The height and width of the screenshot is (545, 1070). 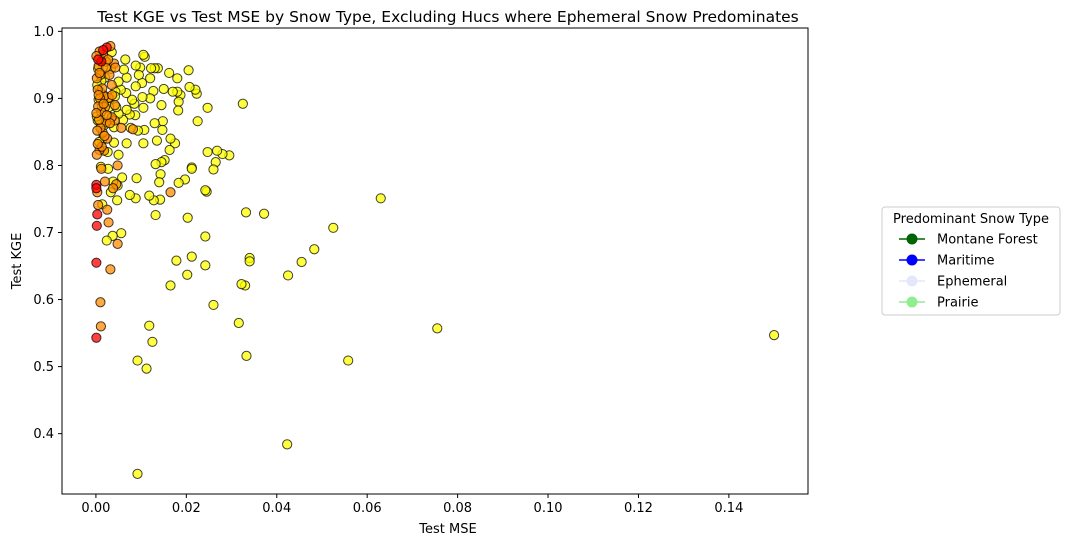 What do you see at coordinates (367, 508) in the screenshot?
I see `x-tick-label: 0.06` at bounding box center [367, 508].